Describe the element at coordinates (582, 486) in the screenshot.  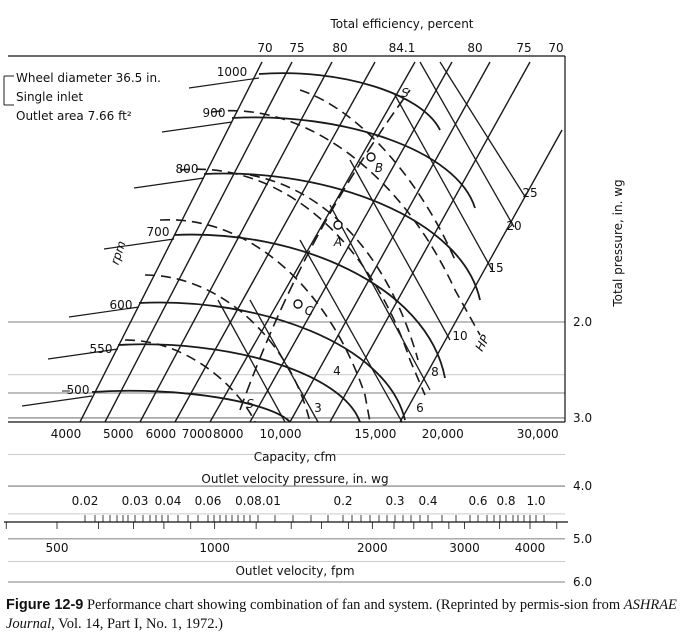
I see `pressure-tick-label: 4.0` at that location.